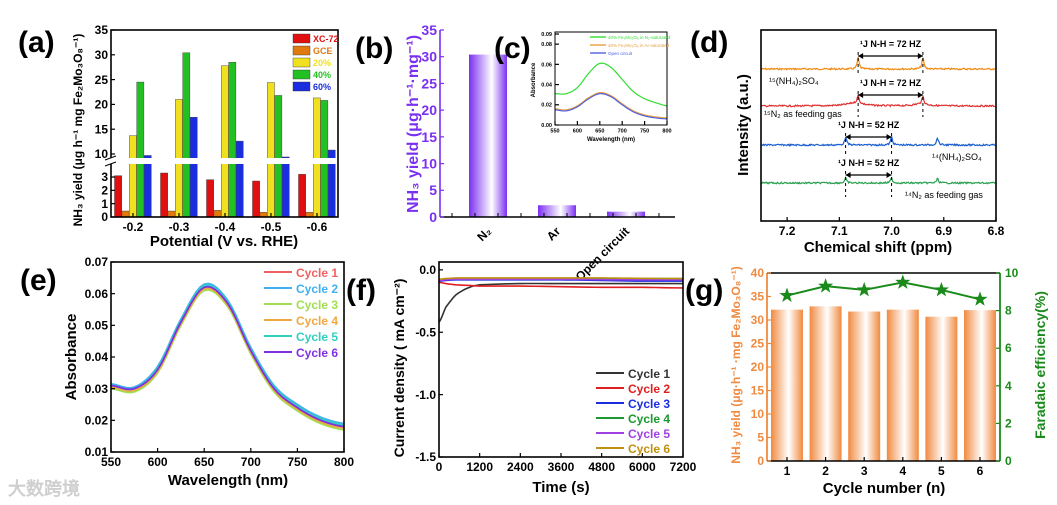 This screenshot has width=1057, height=505. What do you see at coordinates (251, 462) in the screenshot?
I see `e-xtick-label: 700` at bounding box center [251, 462].